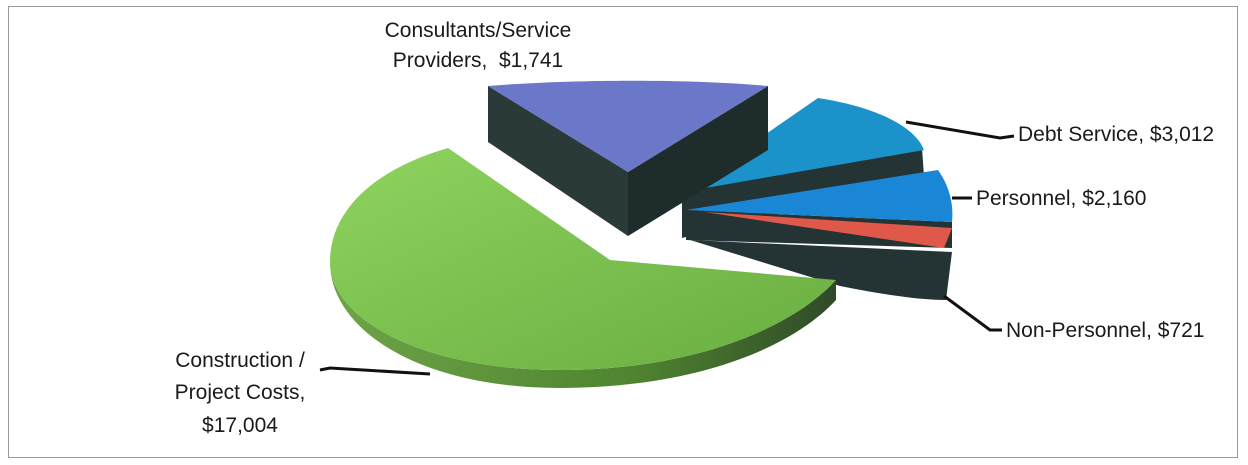  I want to click on slice-consultants-side, so click(558, 161).